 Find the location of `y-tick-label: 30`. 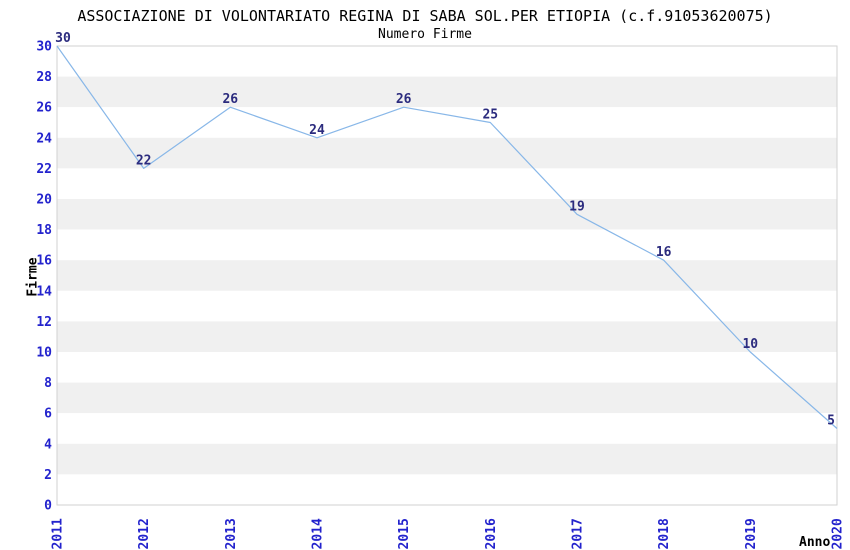

y-tick-label: 30 is located at coordinates (44, 47).